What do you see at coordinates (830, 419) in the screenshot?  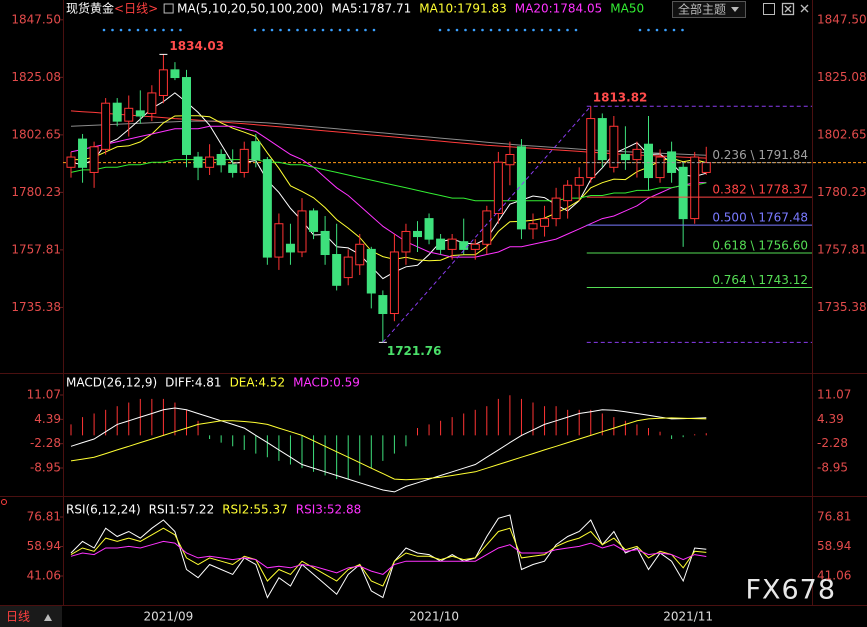 I see `y-tick-label-right: 4.39` at bounding box center [830, 419].